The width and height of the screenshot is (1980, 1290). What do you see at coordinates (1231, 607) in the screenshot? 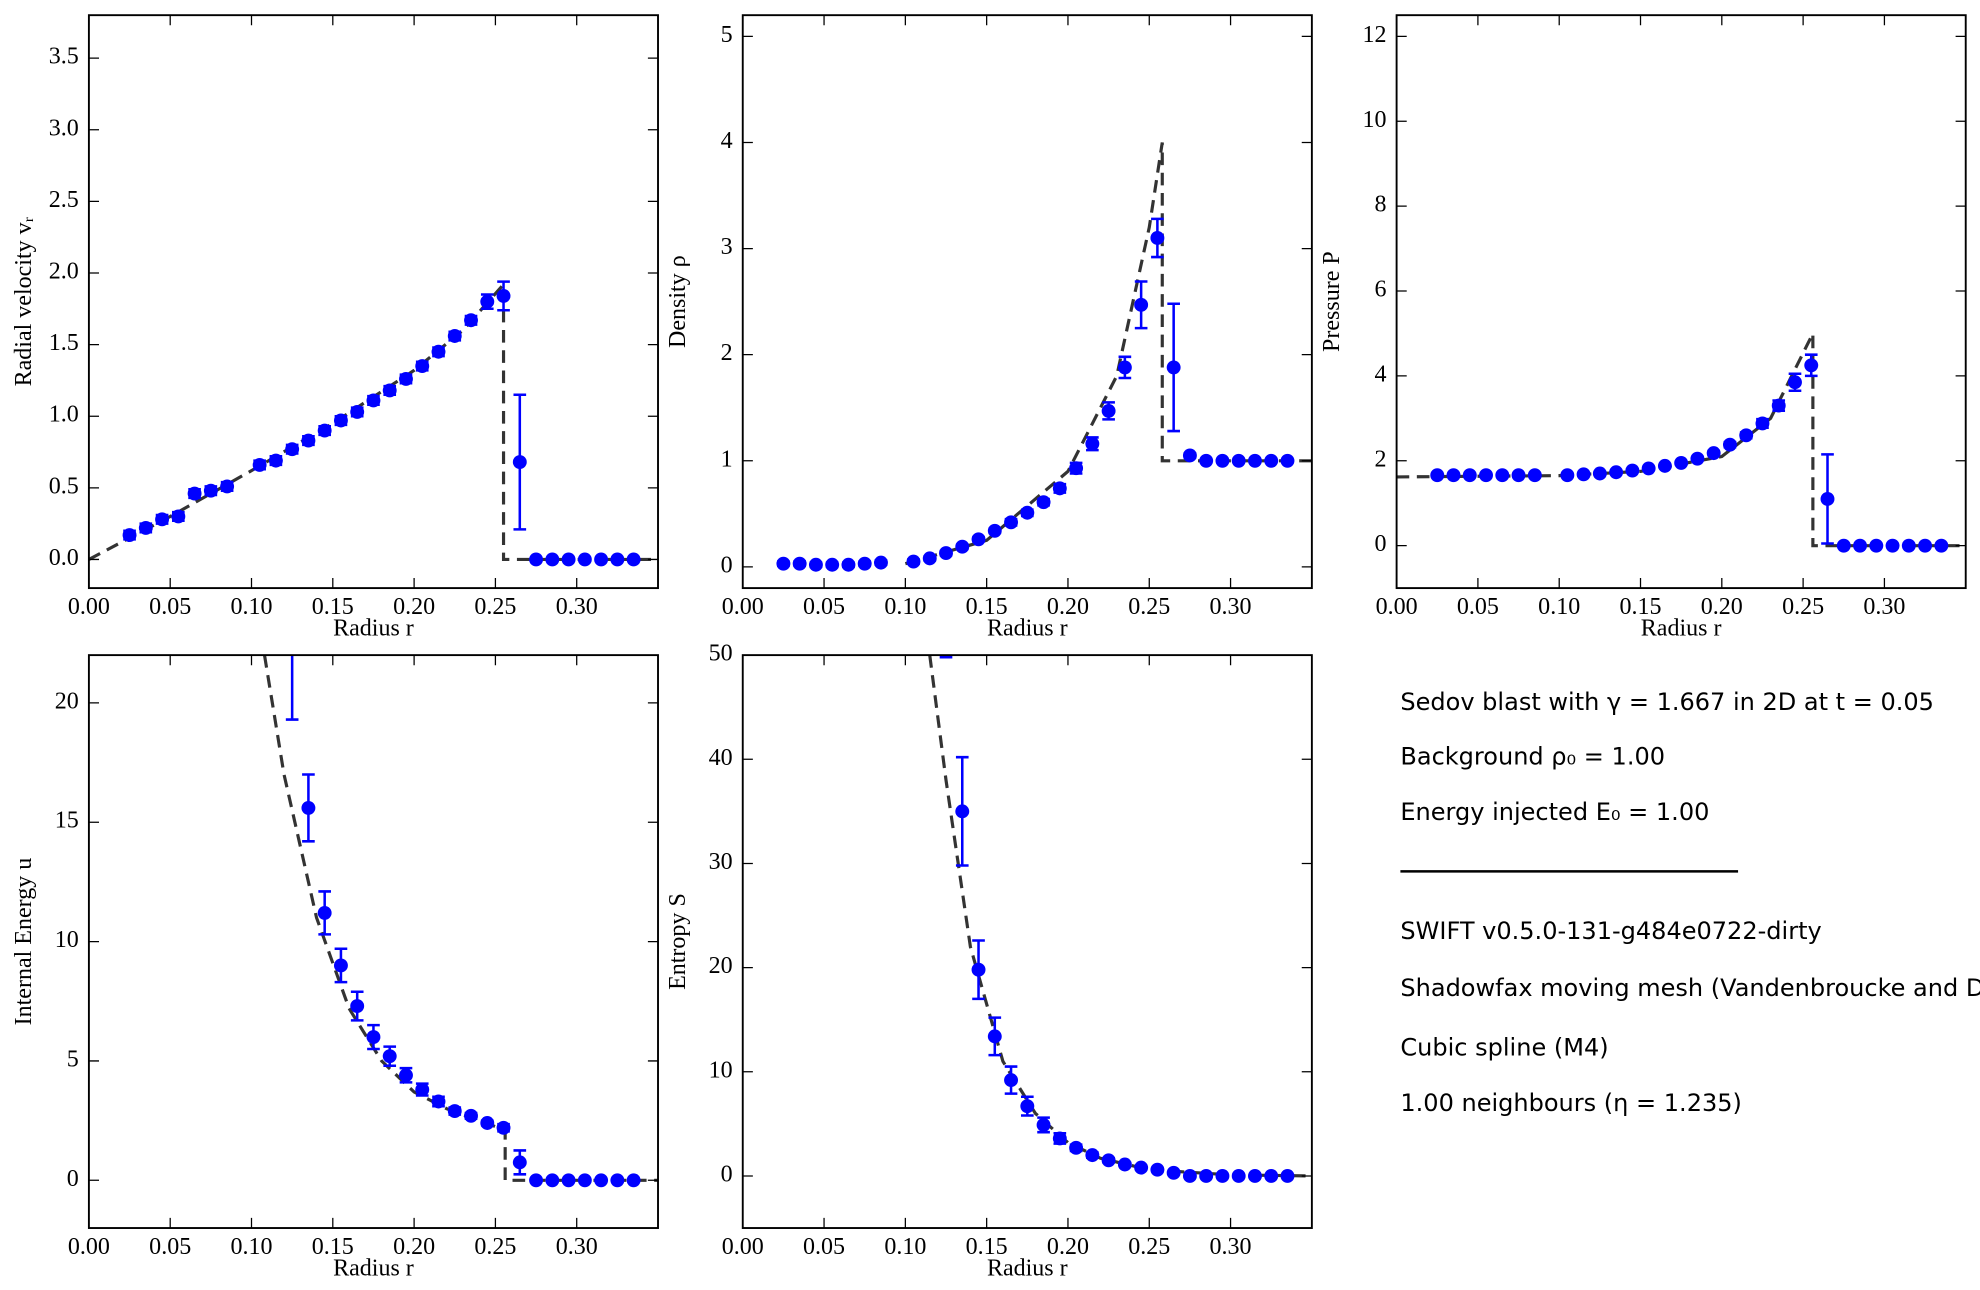
I see `x-tick-label: 0.30` at bounding box center [1231, 607].